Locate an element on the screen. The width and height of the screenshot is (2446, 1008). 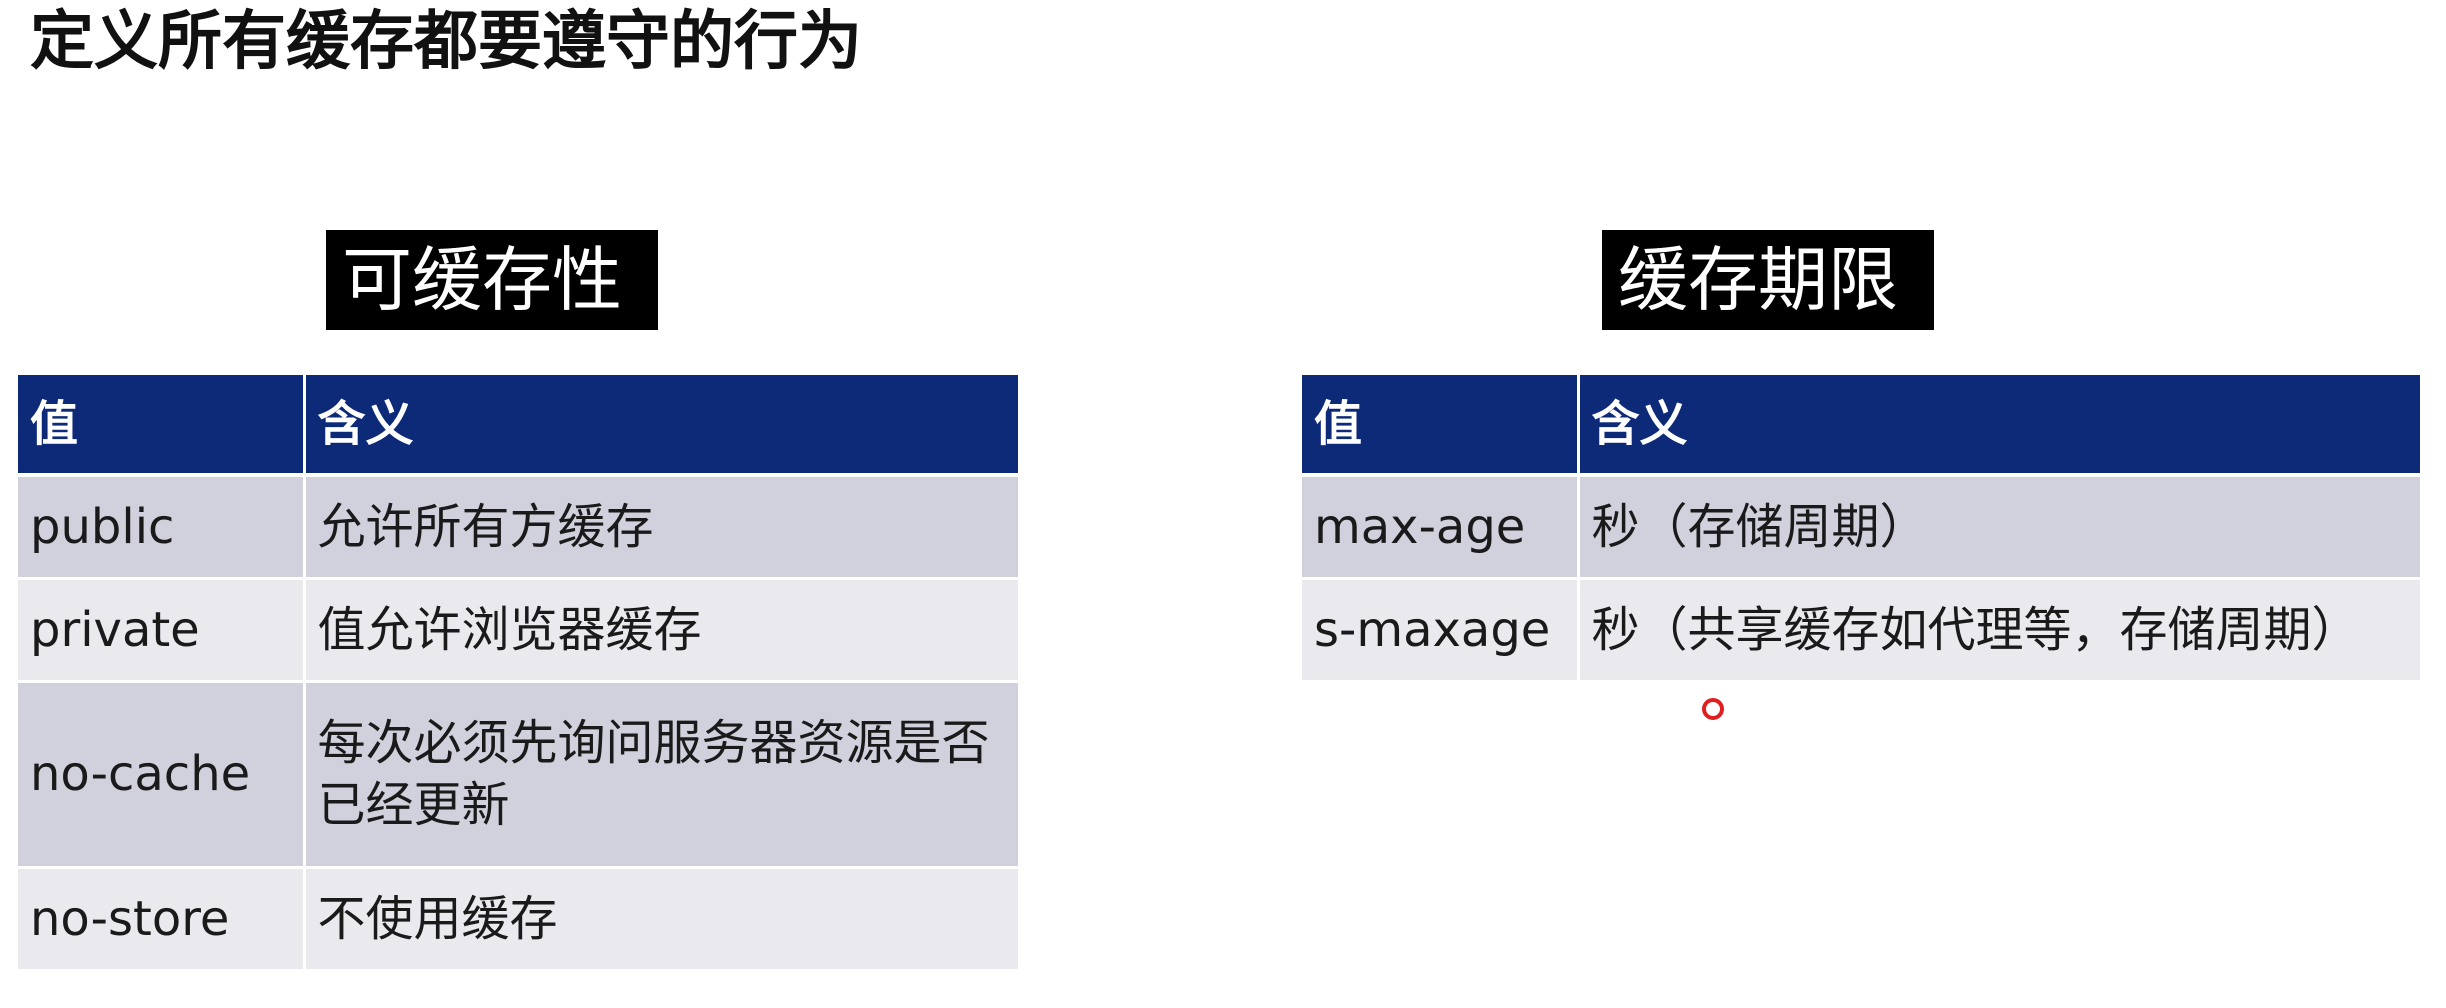
cacheability-heading: 可缓存性 is located at coordinates (492, 280).